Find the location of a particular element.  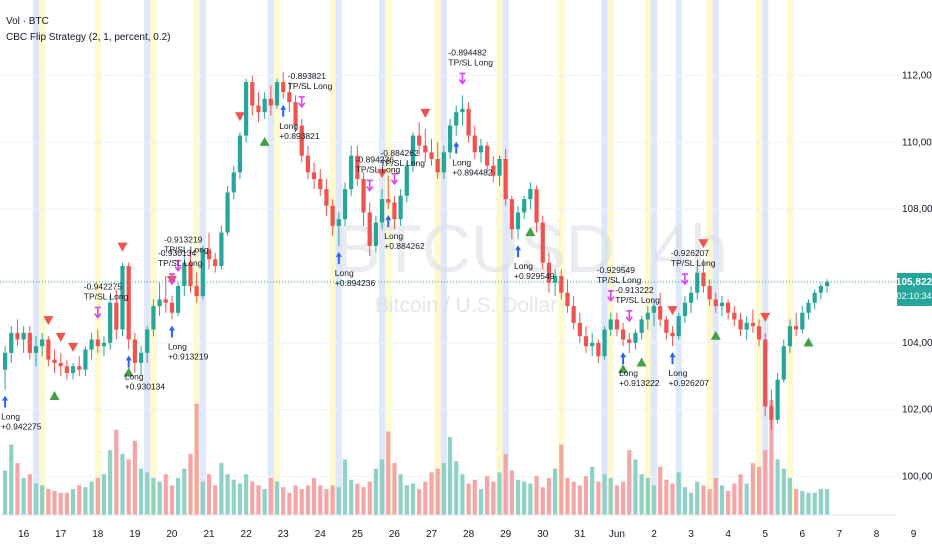

x-tick-label: 31 is located at coordinates (580, 534).